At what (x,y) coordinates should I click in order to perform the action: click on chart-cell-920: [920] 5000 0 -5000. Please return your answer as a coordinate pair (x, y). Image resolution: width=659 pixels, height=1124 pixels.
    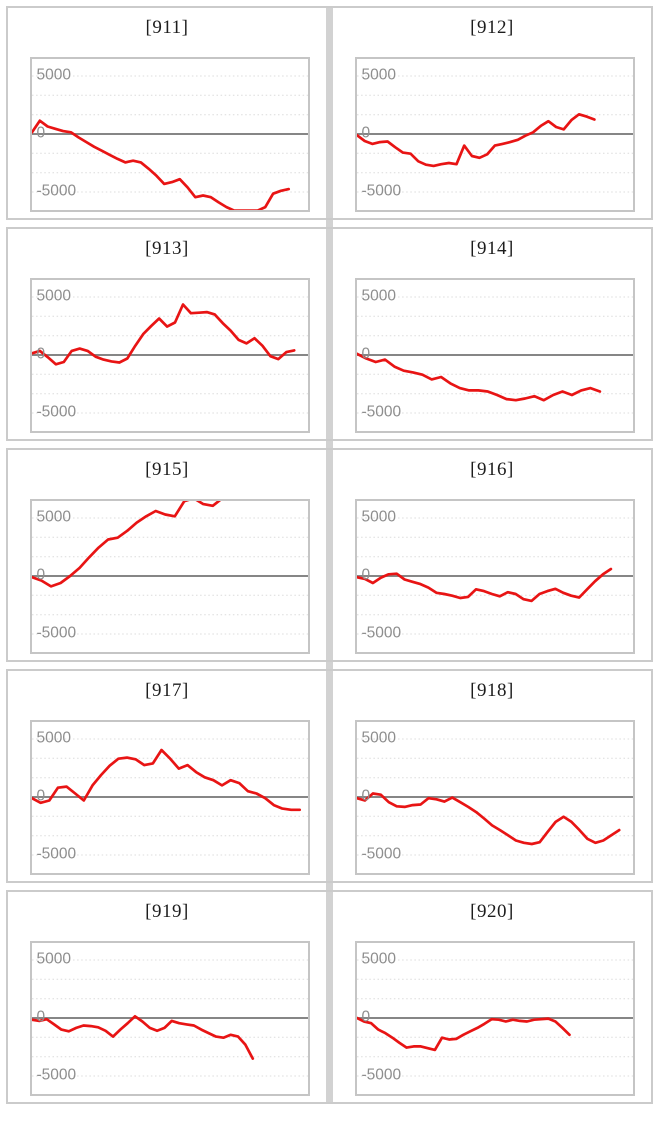
    Looking at the image, I should click on (492, 997).